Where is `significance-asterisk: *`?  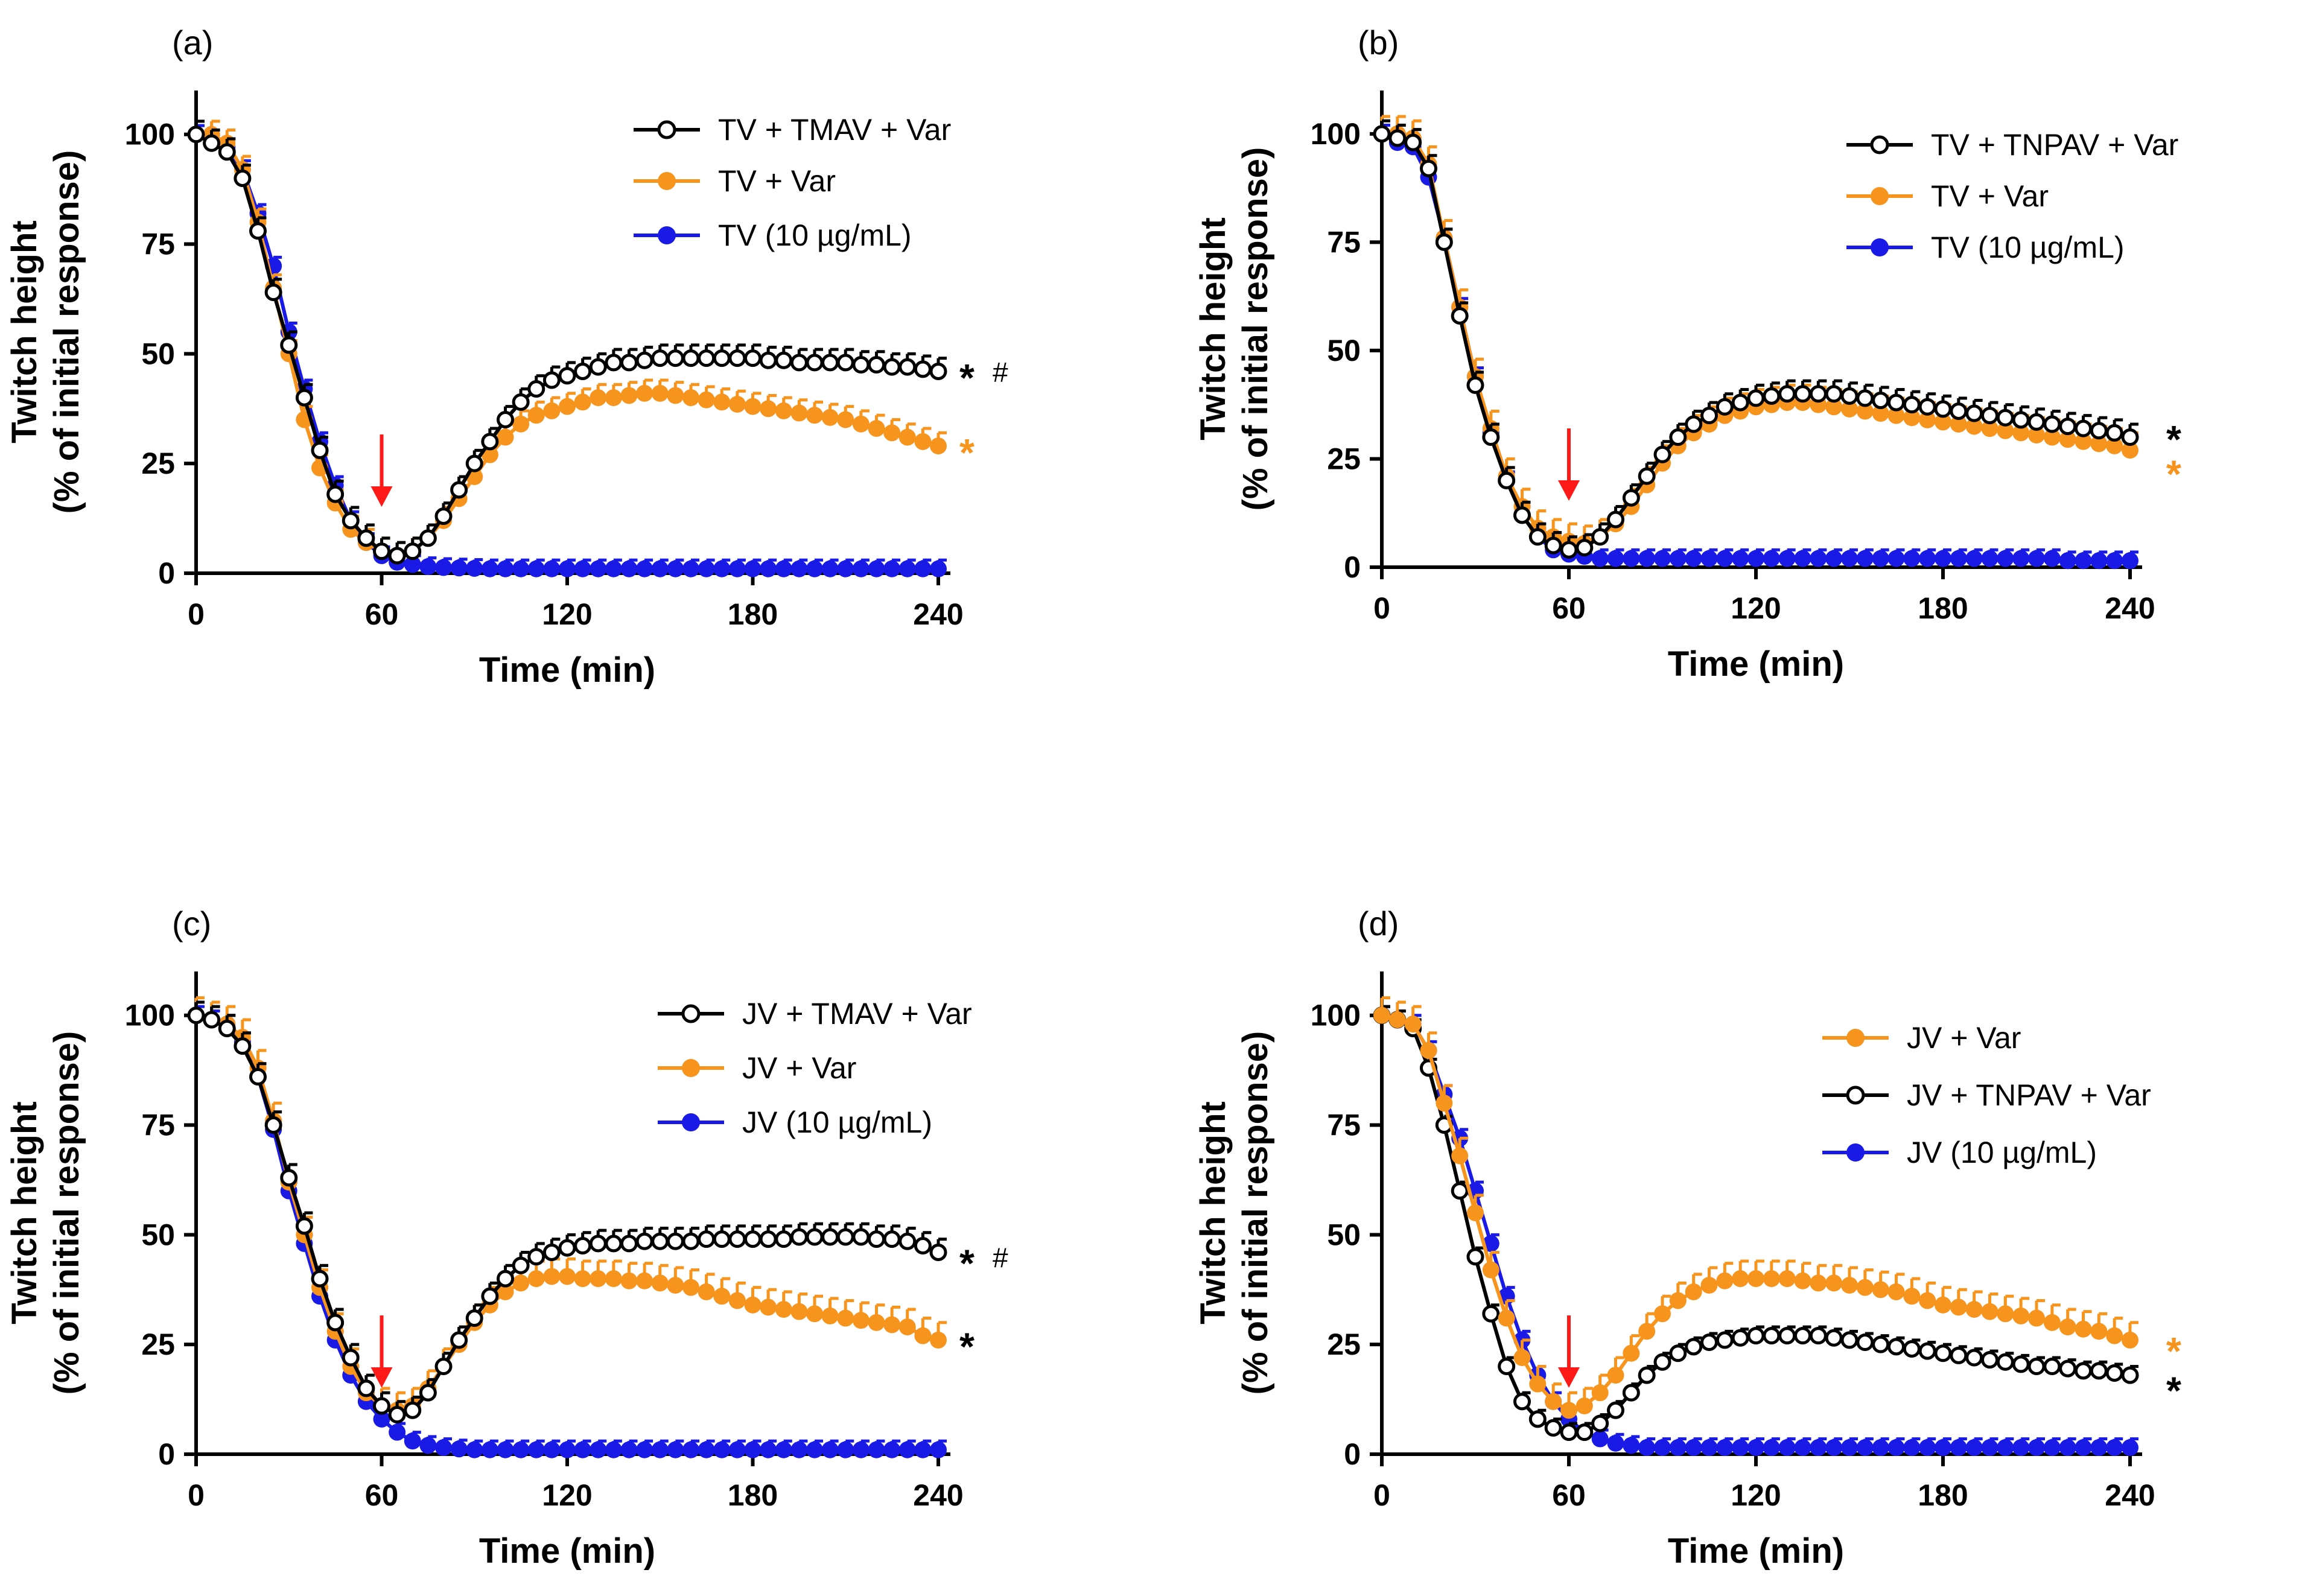 significance-asterisk: * is located at coordinates (967, 453).